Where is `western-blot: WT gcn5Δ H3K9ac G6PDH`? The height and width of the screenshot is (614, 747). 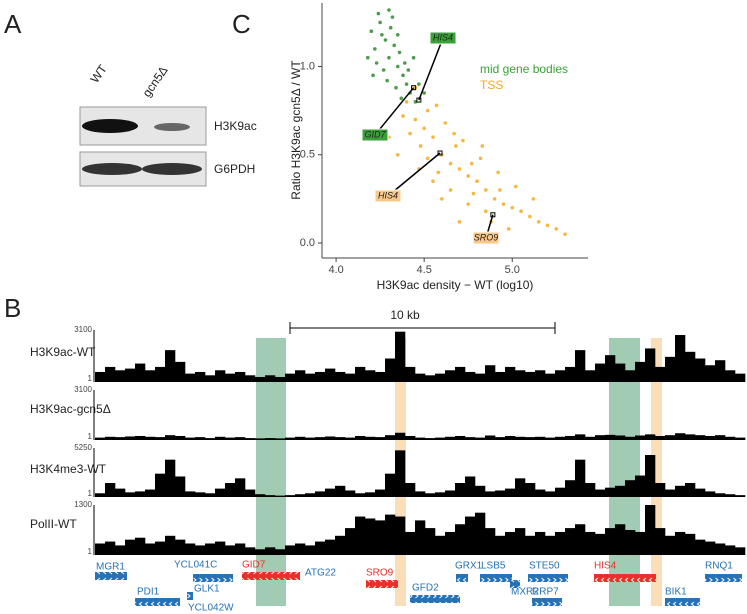
western-blot: WT gcn5Δ H3K9ac G6PDH is located at coordinates (168, 124).